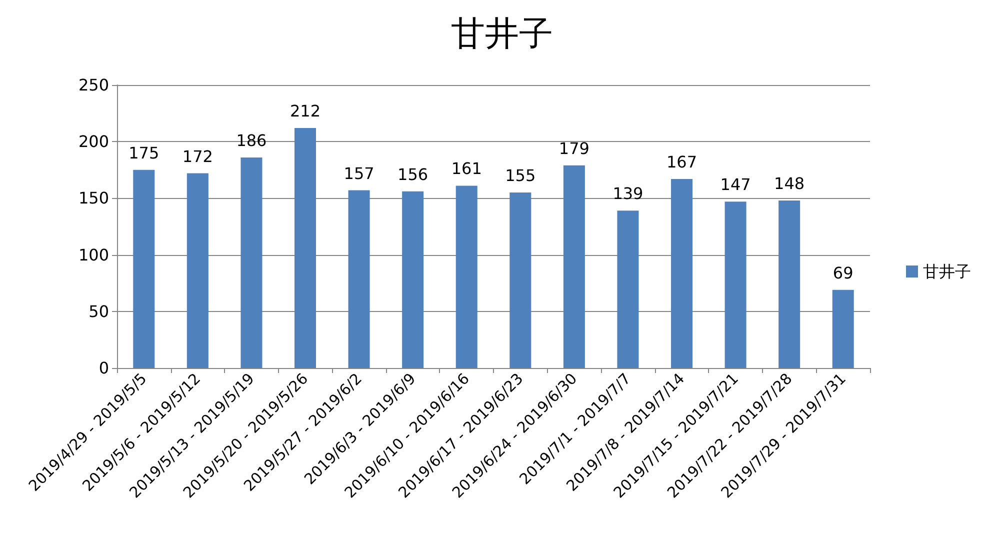  Describe the element at coordinates (502, 34) in the screenshot. I see `chart-title: 甘井子` at that location.